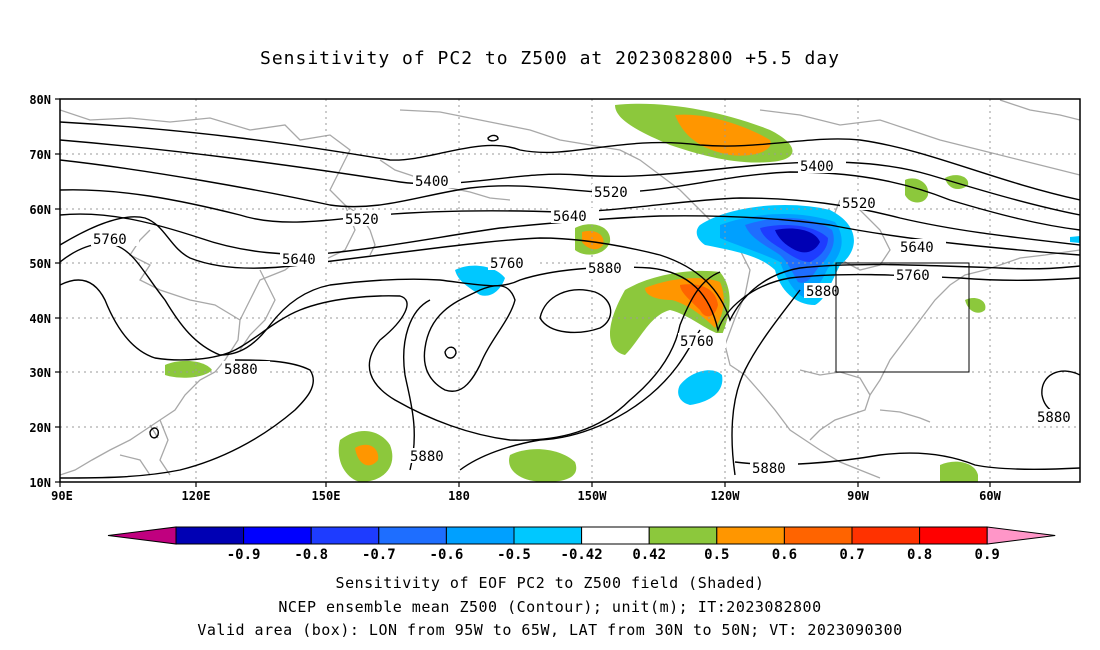 The image size is (1100, 650). What do you see at coordinates (858, 496) in the screenshot?
I see `lon-label: 90W` at bounding box center [858, 496].